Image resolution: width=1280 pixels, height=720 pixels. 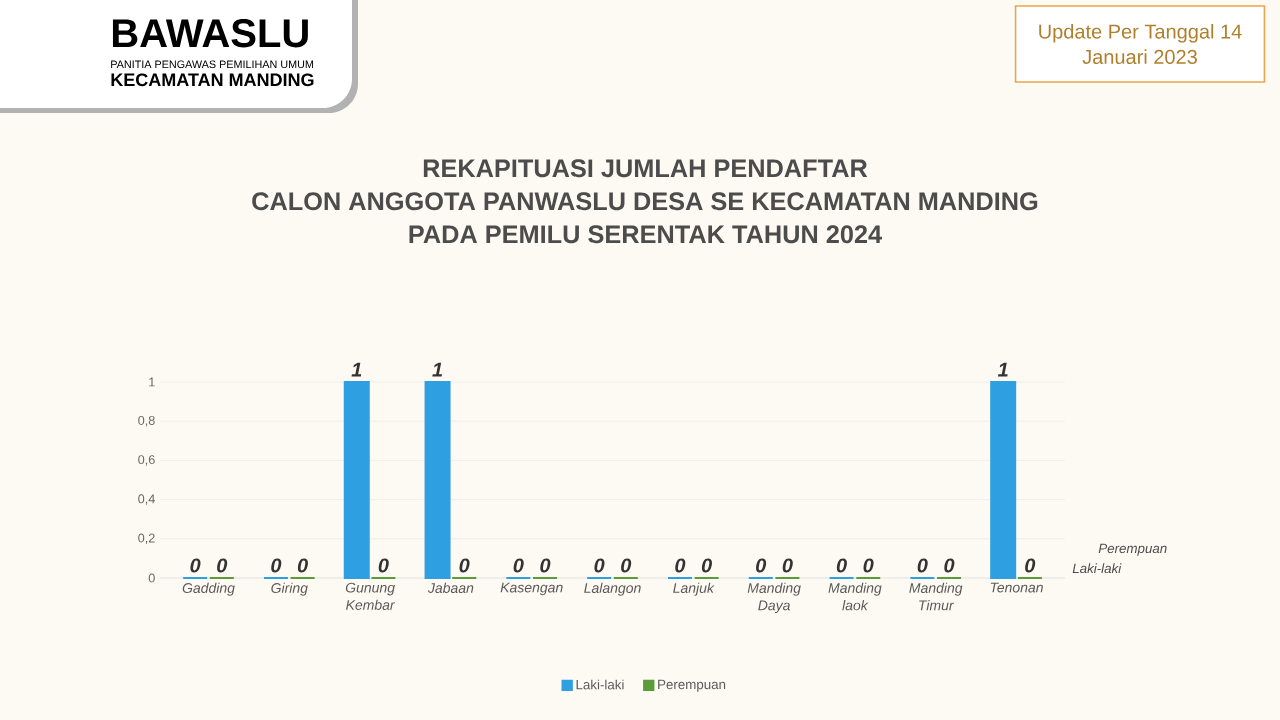 I want to click on x-tick-label: Gadding, so click(x=208, y=589).